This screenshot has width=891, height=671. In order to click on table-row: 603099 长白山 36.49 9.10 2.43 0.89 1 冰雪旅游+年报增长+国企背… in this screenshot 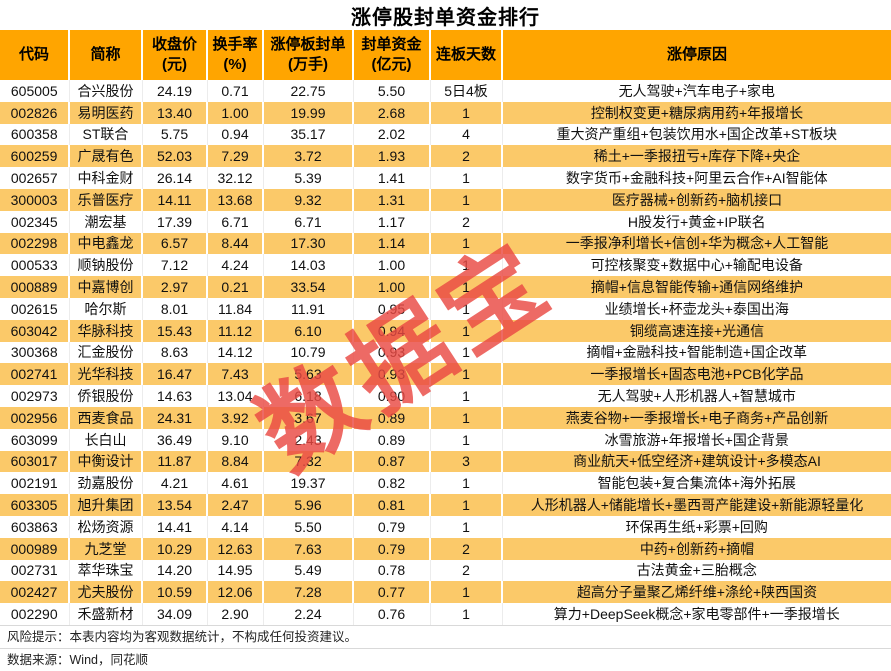, I will do `click(445, 439)`.